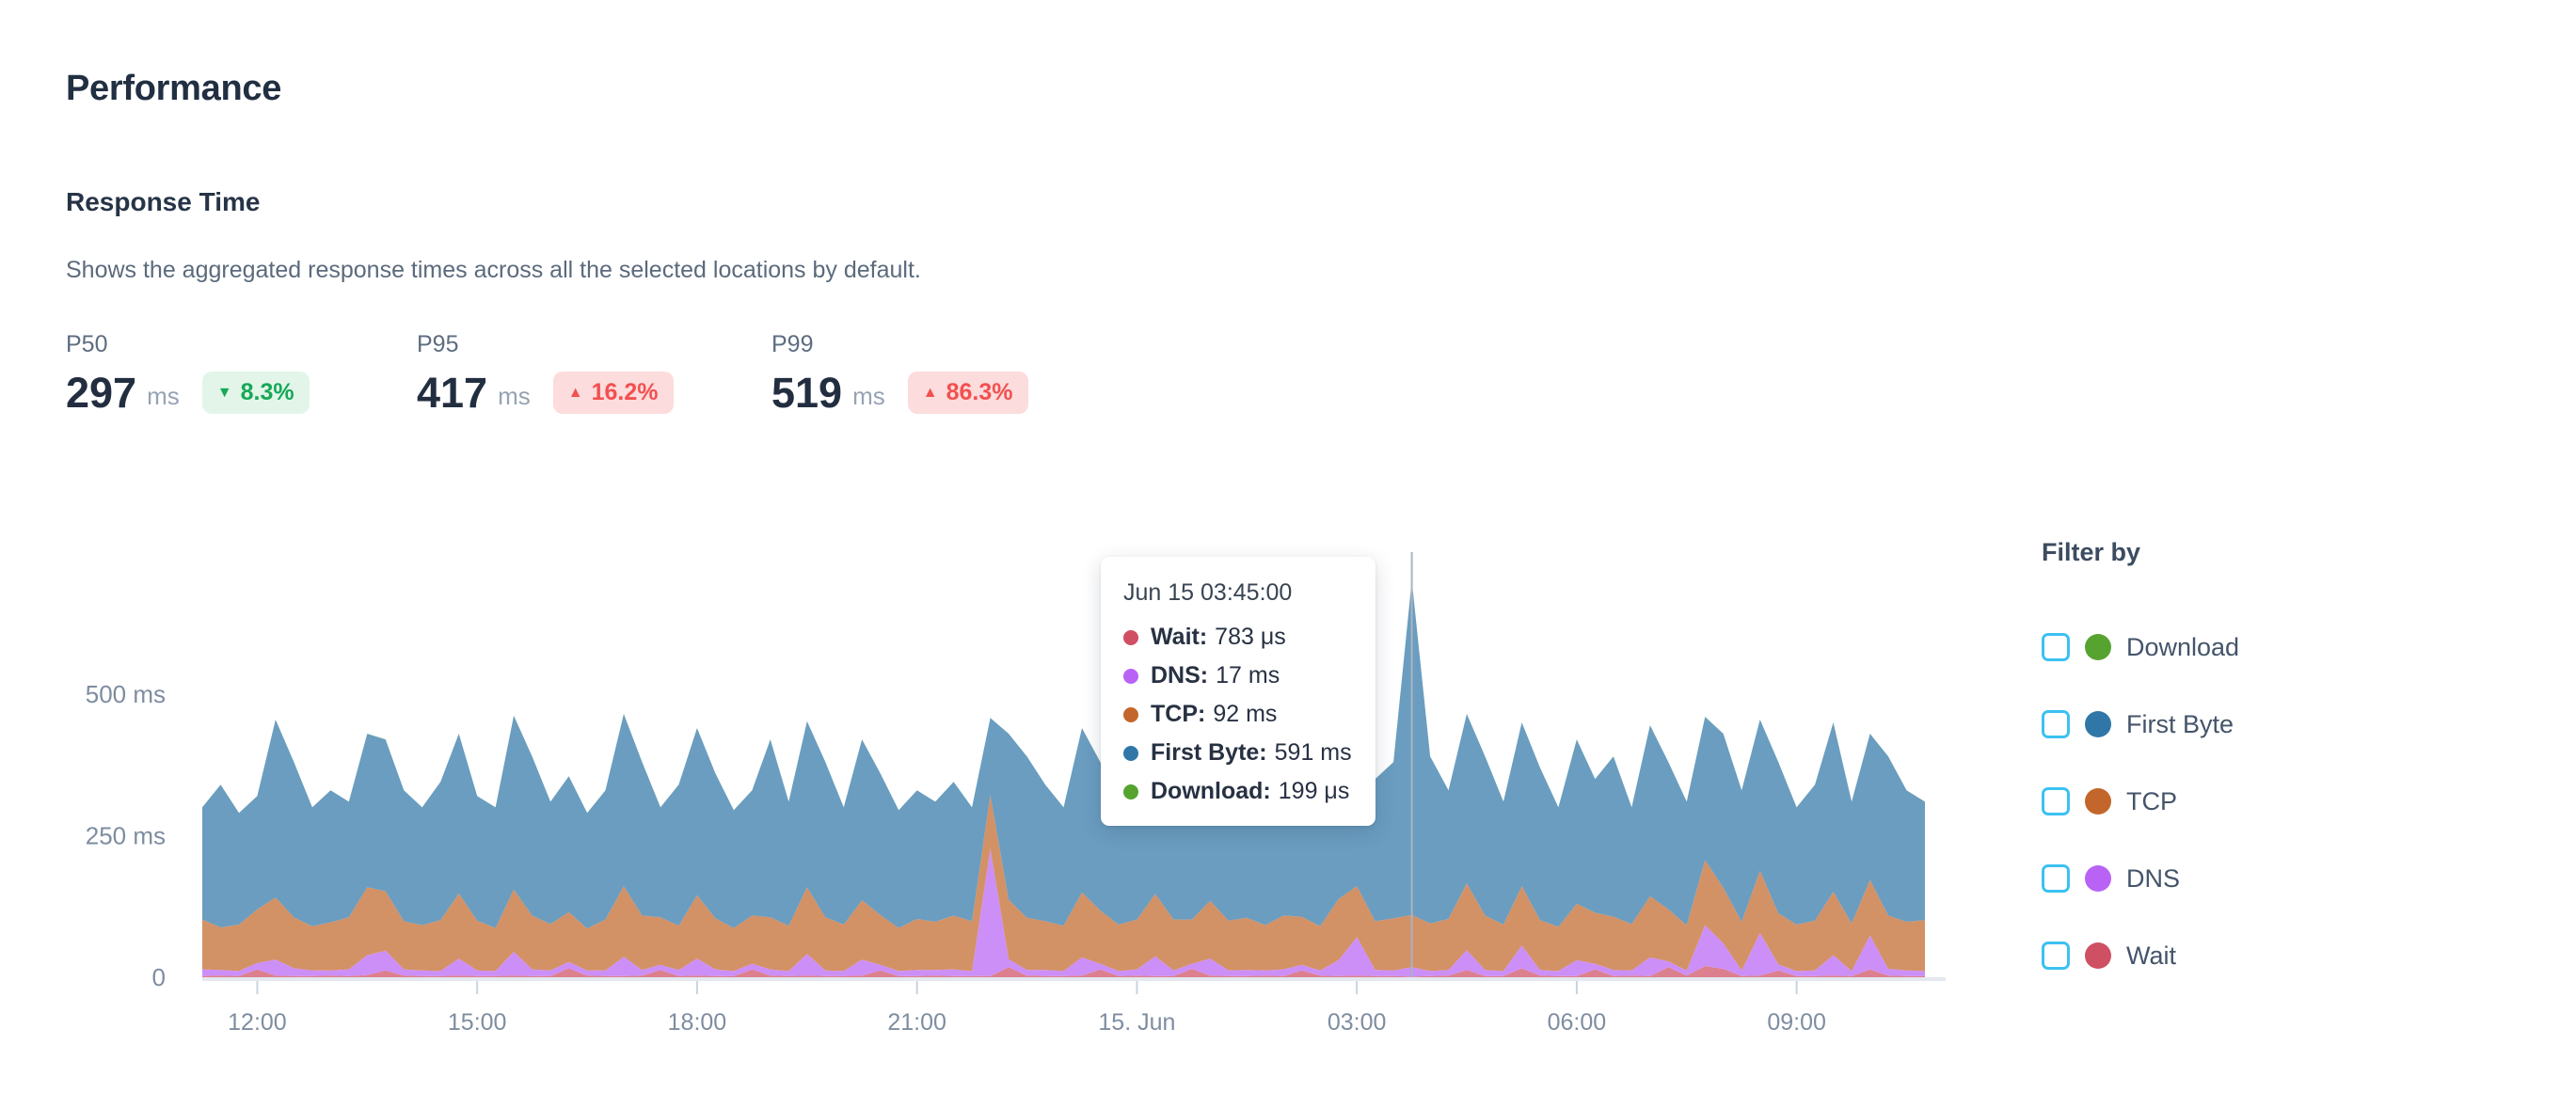 This screenshot has width=2576, height=1108. Describe the element at coordinates (87, 344) in the screenshot. I see `metric-label: P50` at that location.